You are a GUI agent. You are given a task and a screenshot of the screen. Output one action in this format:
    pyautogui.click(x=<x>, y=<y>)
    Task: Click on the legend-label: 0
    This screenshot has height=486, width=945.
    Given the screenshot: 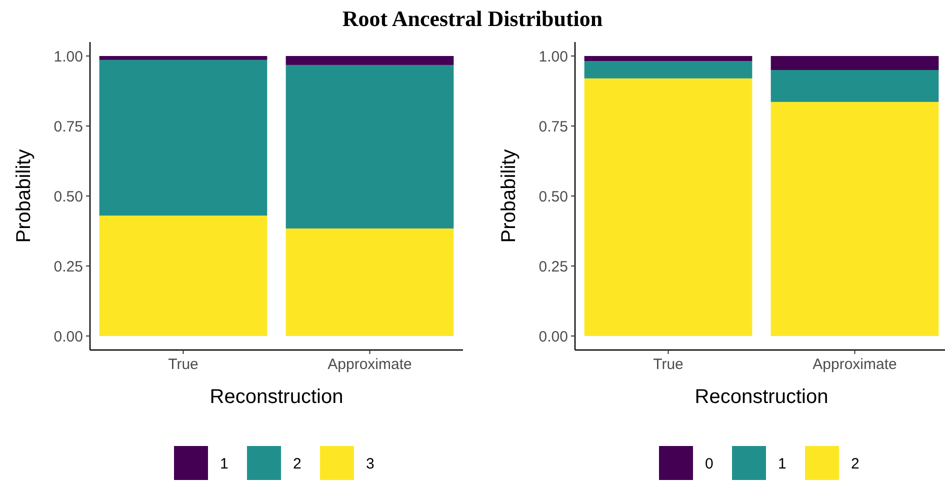 What is the action you would take?
    pyautogui.click(x=709, y=463)
    